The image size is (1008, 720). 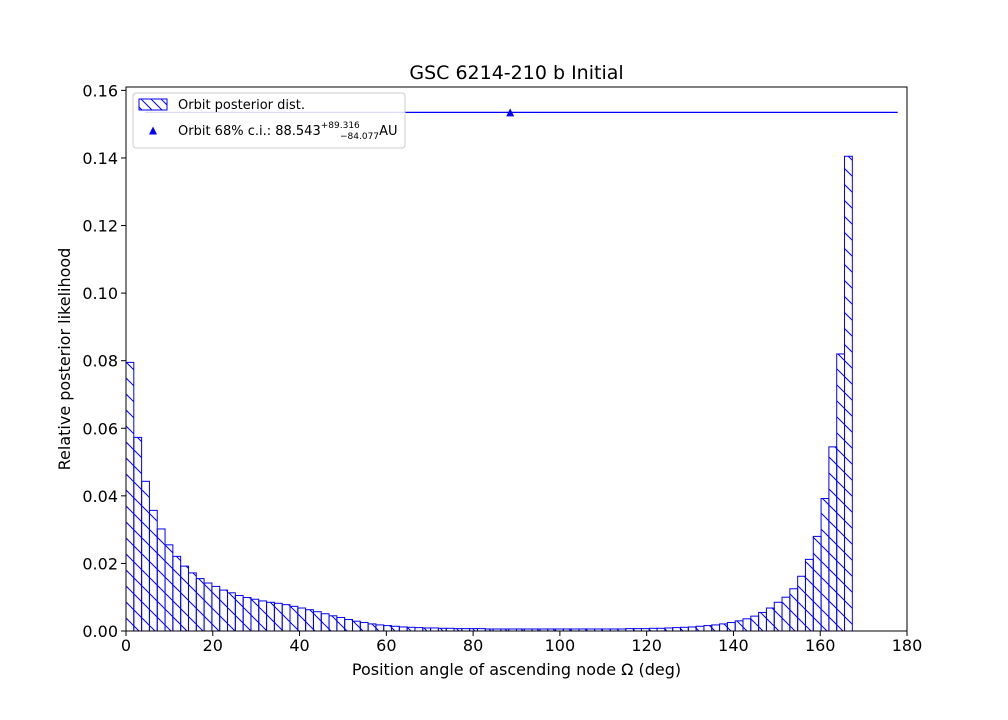 What do you see at coordinates (516, 73) in the screenshot?
I see `chart-title: GSC 6214-210 b Initial` at bounding box center [516, 73].